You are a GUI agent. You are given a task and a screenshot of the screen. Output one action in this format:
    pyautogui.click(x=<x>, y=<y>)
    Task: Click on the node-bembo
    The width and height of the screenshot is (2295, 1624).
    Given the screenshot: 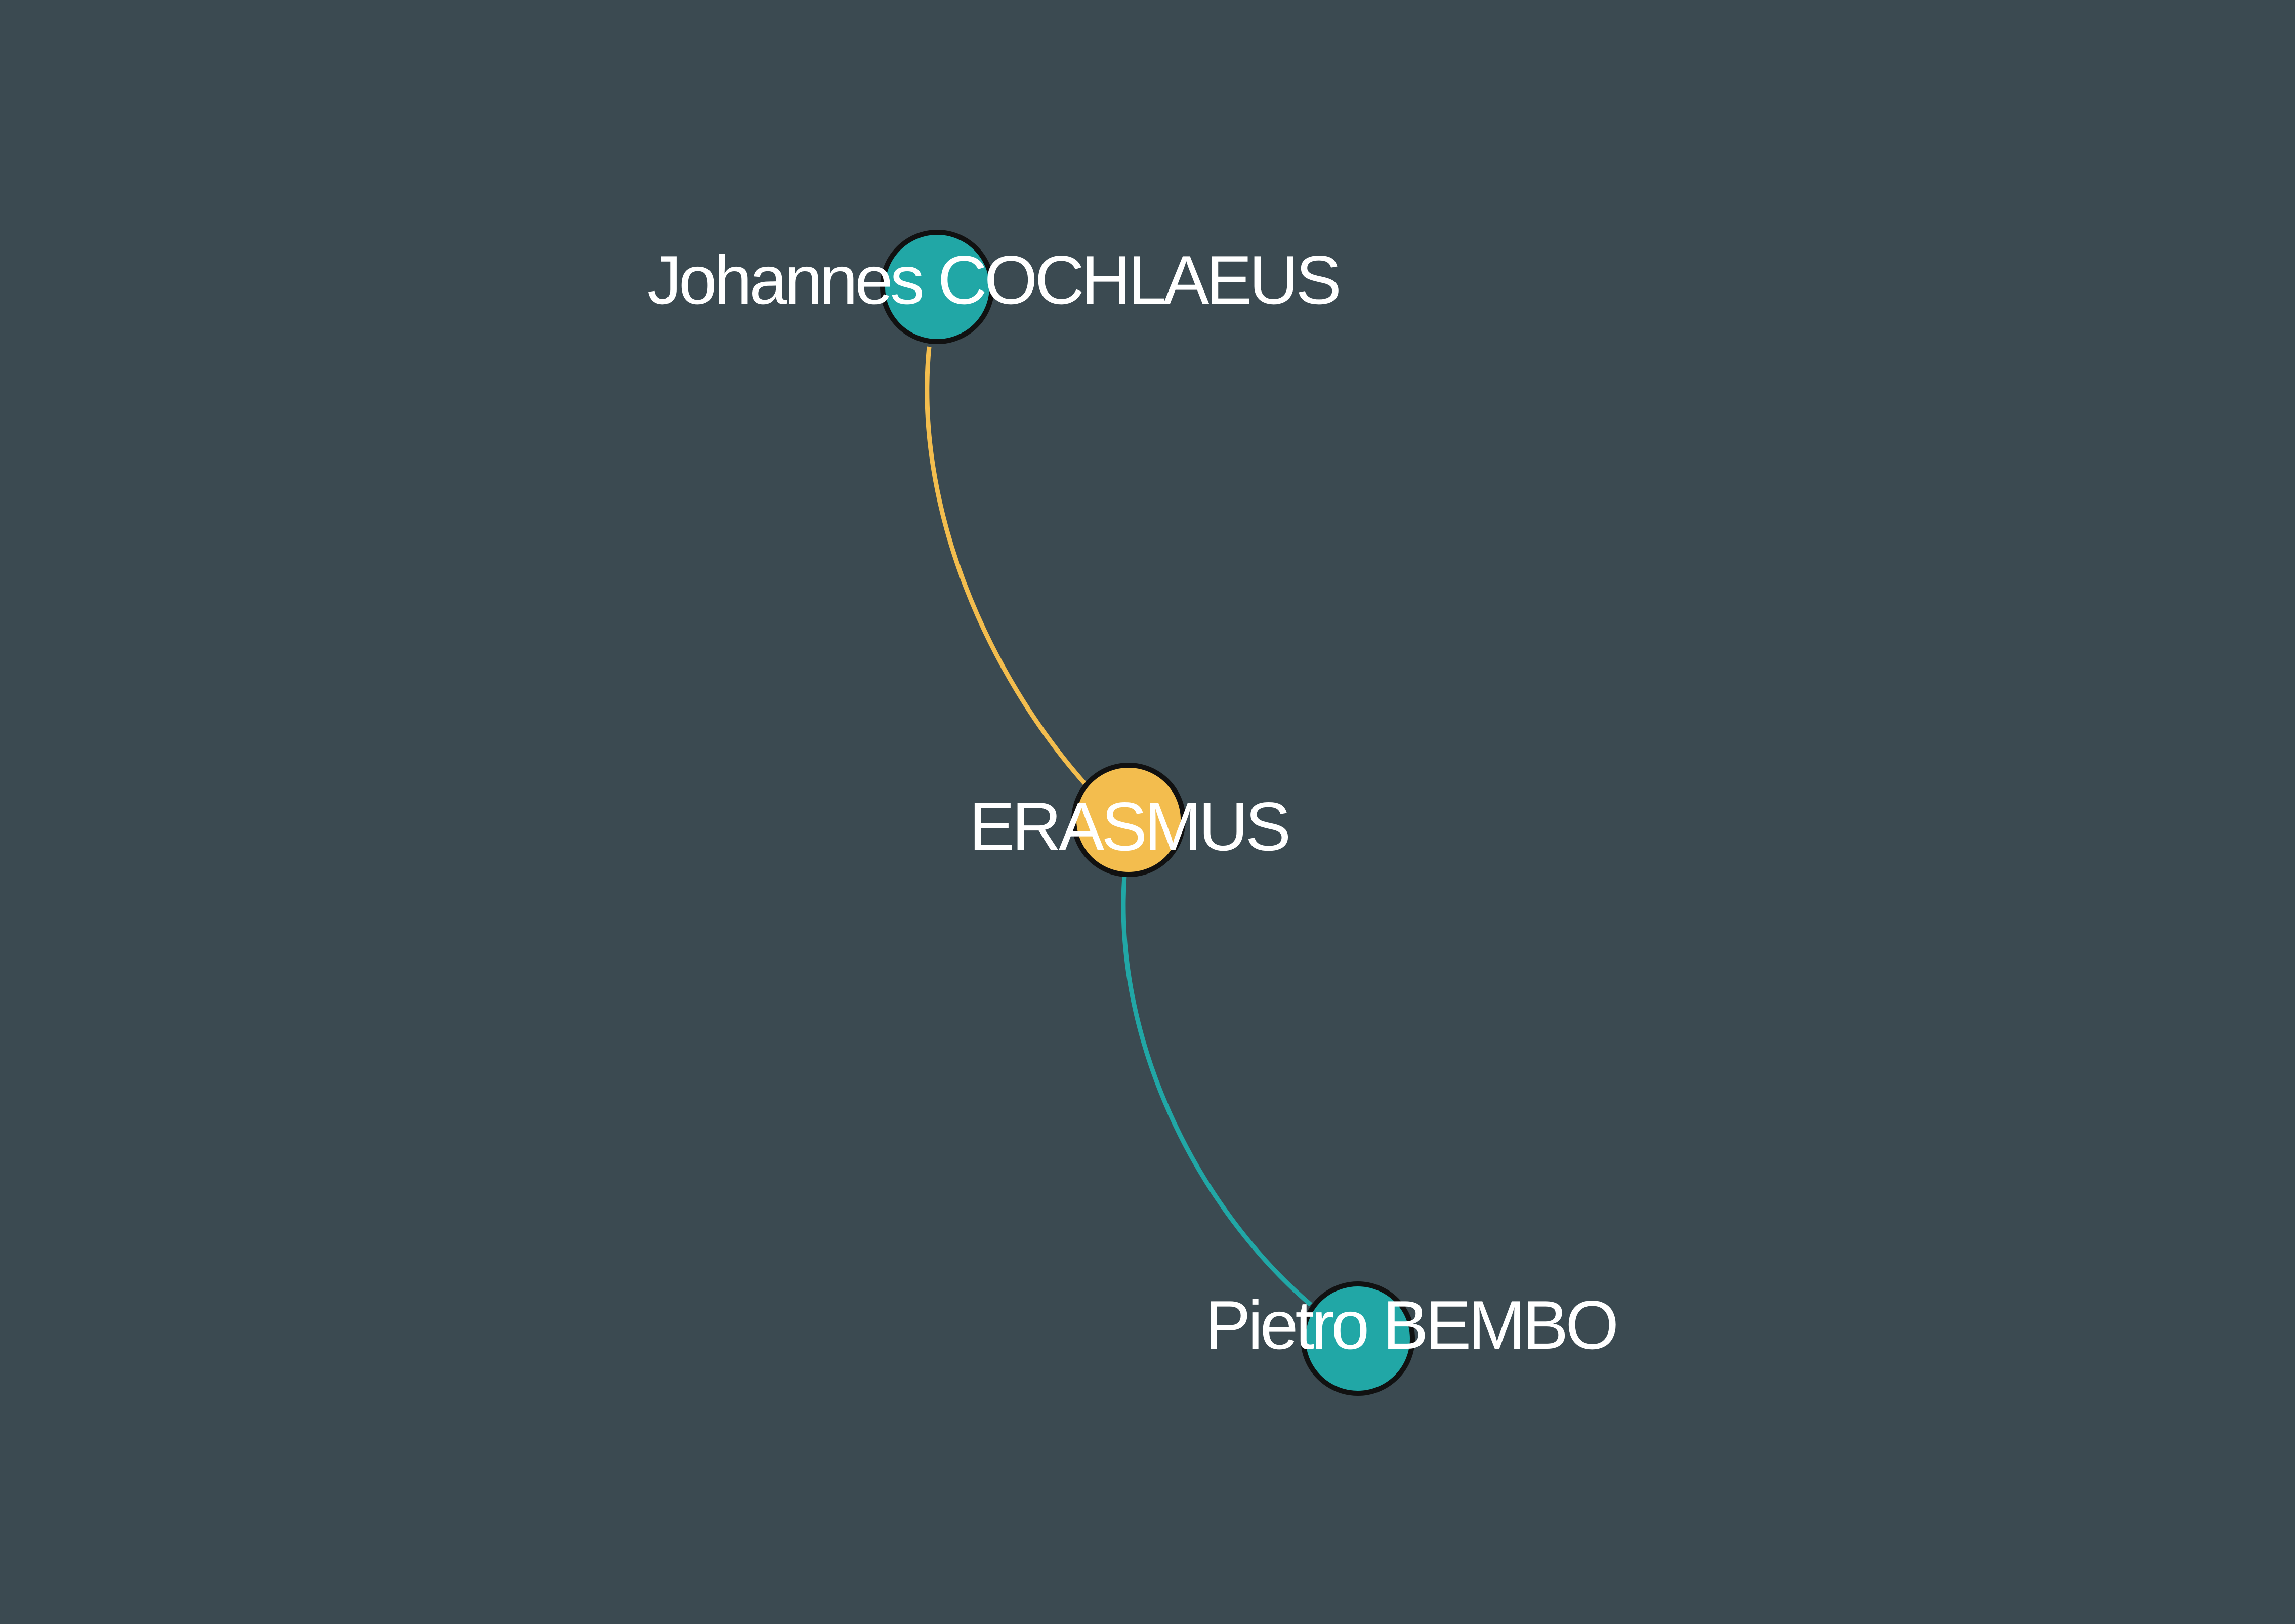 What is the action you would take?
    pyautogui.click(x=1358, y=1338)
    